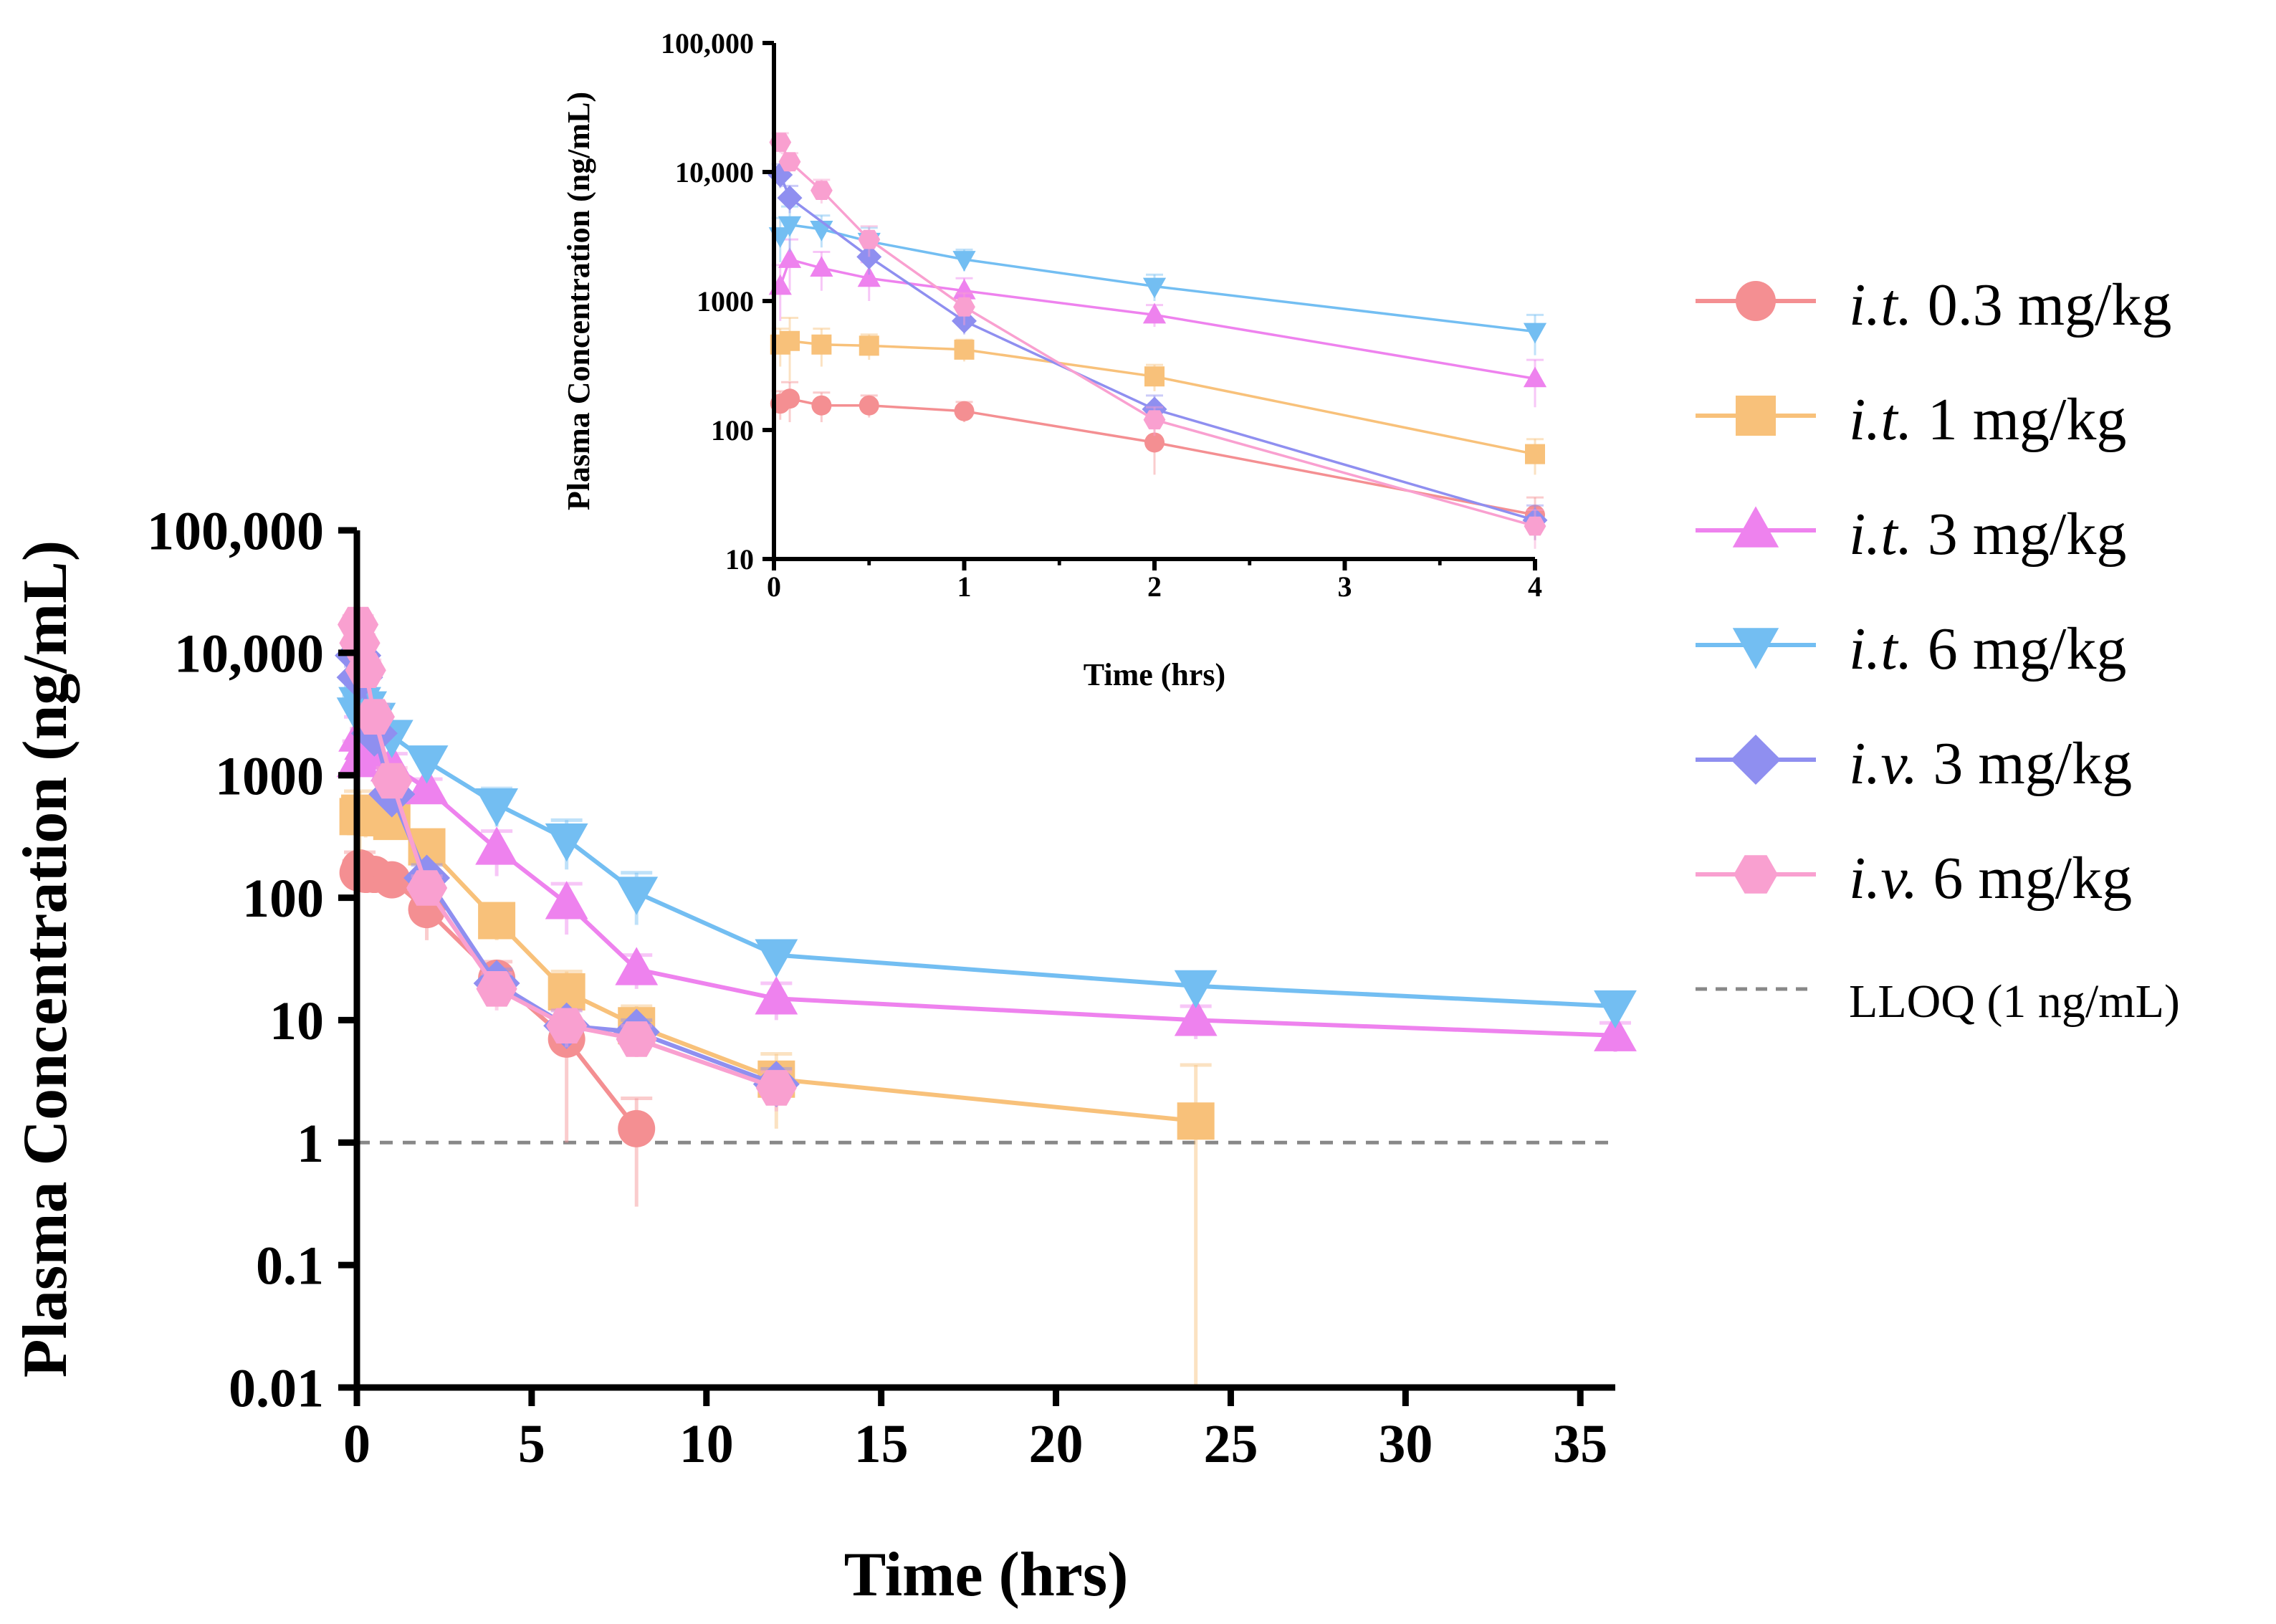 The width and height of the screenshot is (2276, 1624). Describe the element at coordinates (1988, 419) in the screenshot. I see `legend-label: i.t. 1 mg/kg` at that location.